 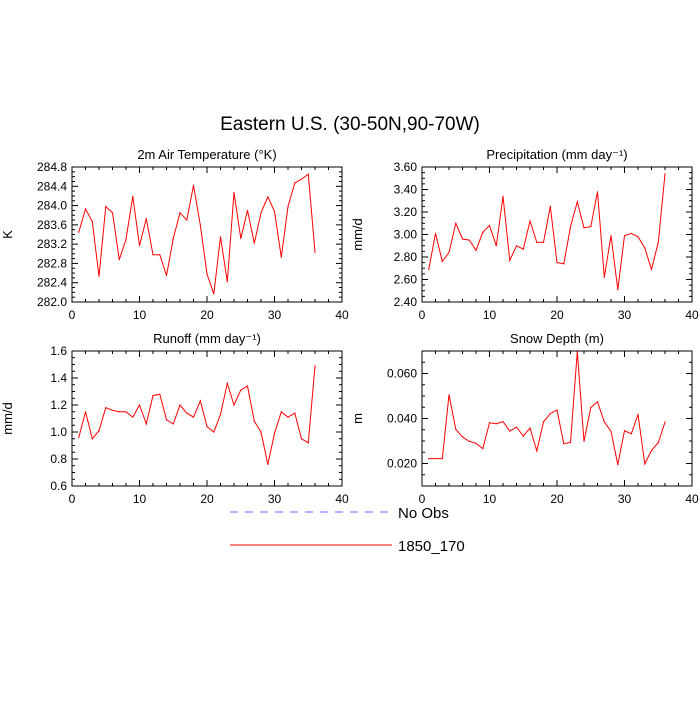 What do you see at coordinates (406, 280) in the screenshot?
I see `y-tick-label: 2.60` at bounding box center [406, 280].